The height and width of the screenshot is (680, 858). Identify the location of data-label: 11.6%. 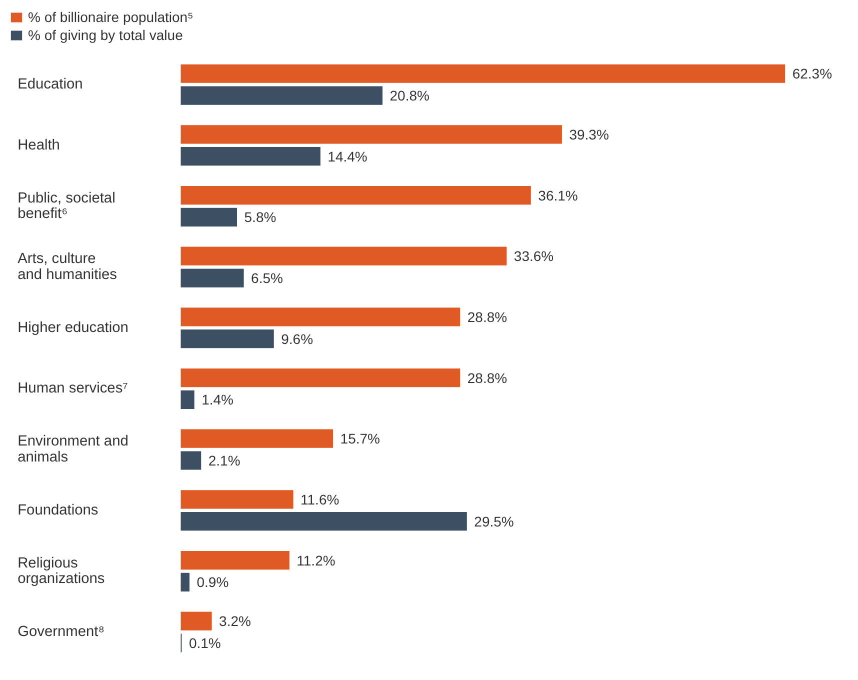
(320, 499).